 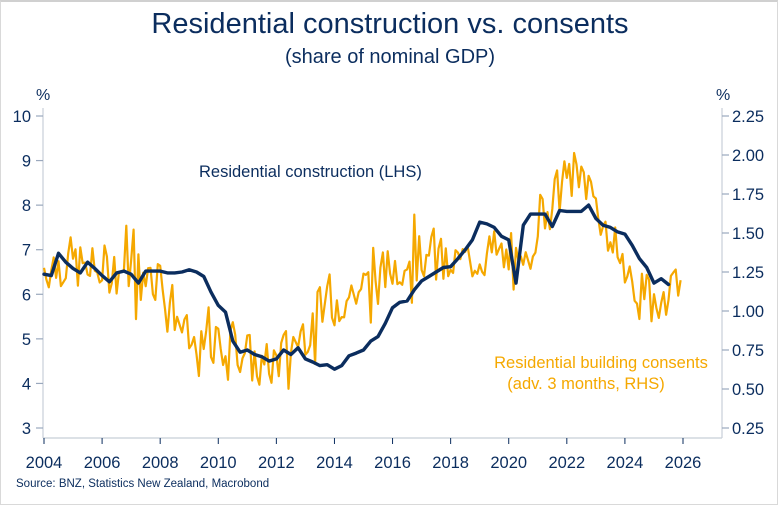 I want to click on right-axis-tick-label: 1.25, so click(x=748, y=273).